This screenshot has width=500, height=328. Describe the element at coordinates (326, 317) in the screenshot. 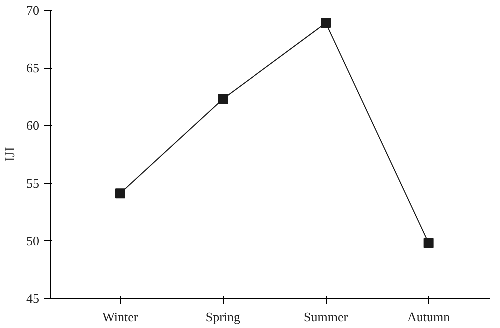

I see `x-tick-label: Summer` at that location.